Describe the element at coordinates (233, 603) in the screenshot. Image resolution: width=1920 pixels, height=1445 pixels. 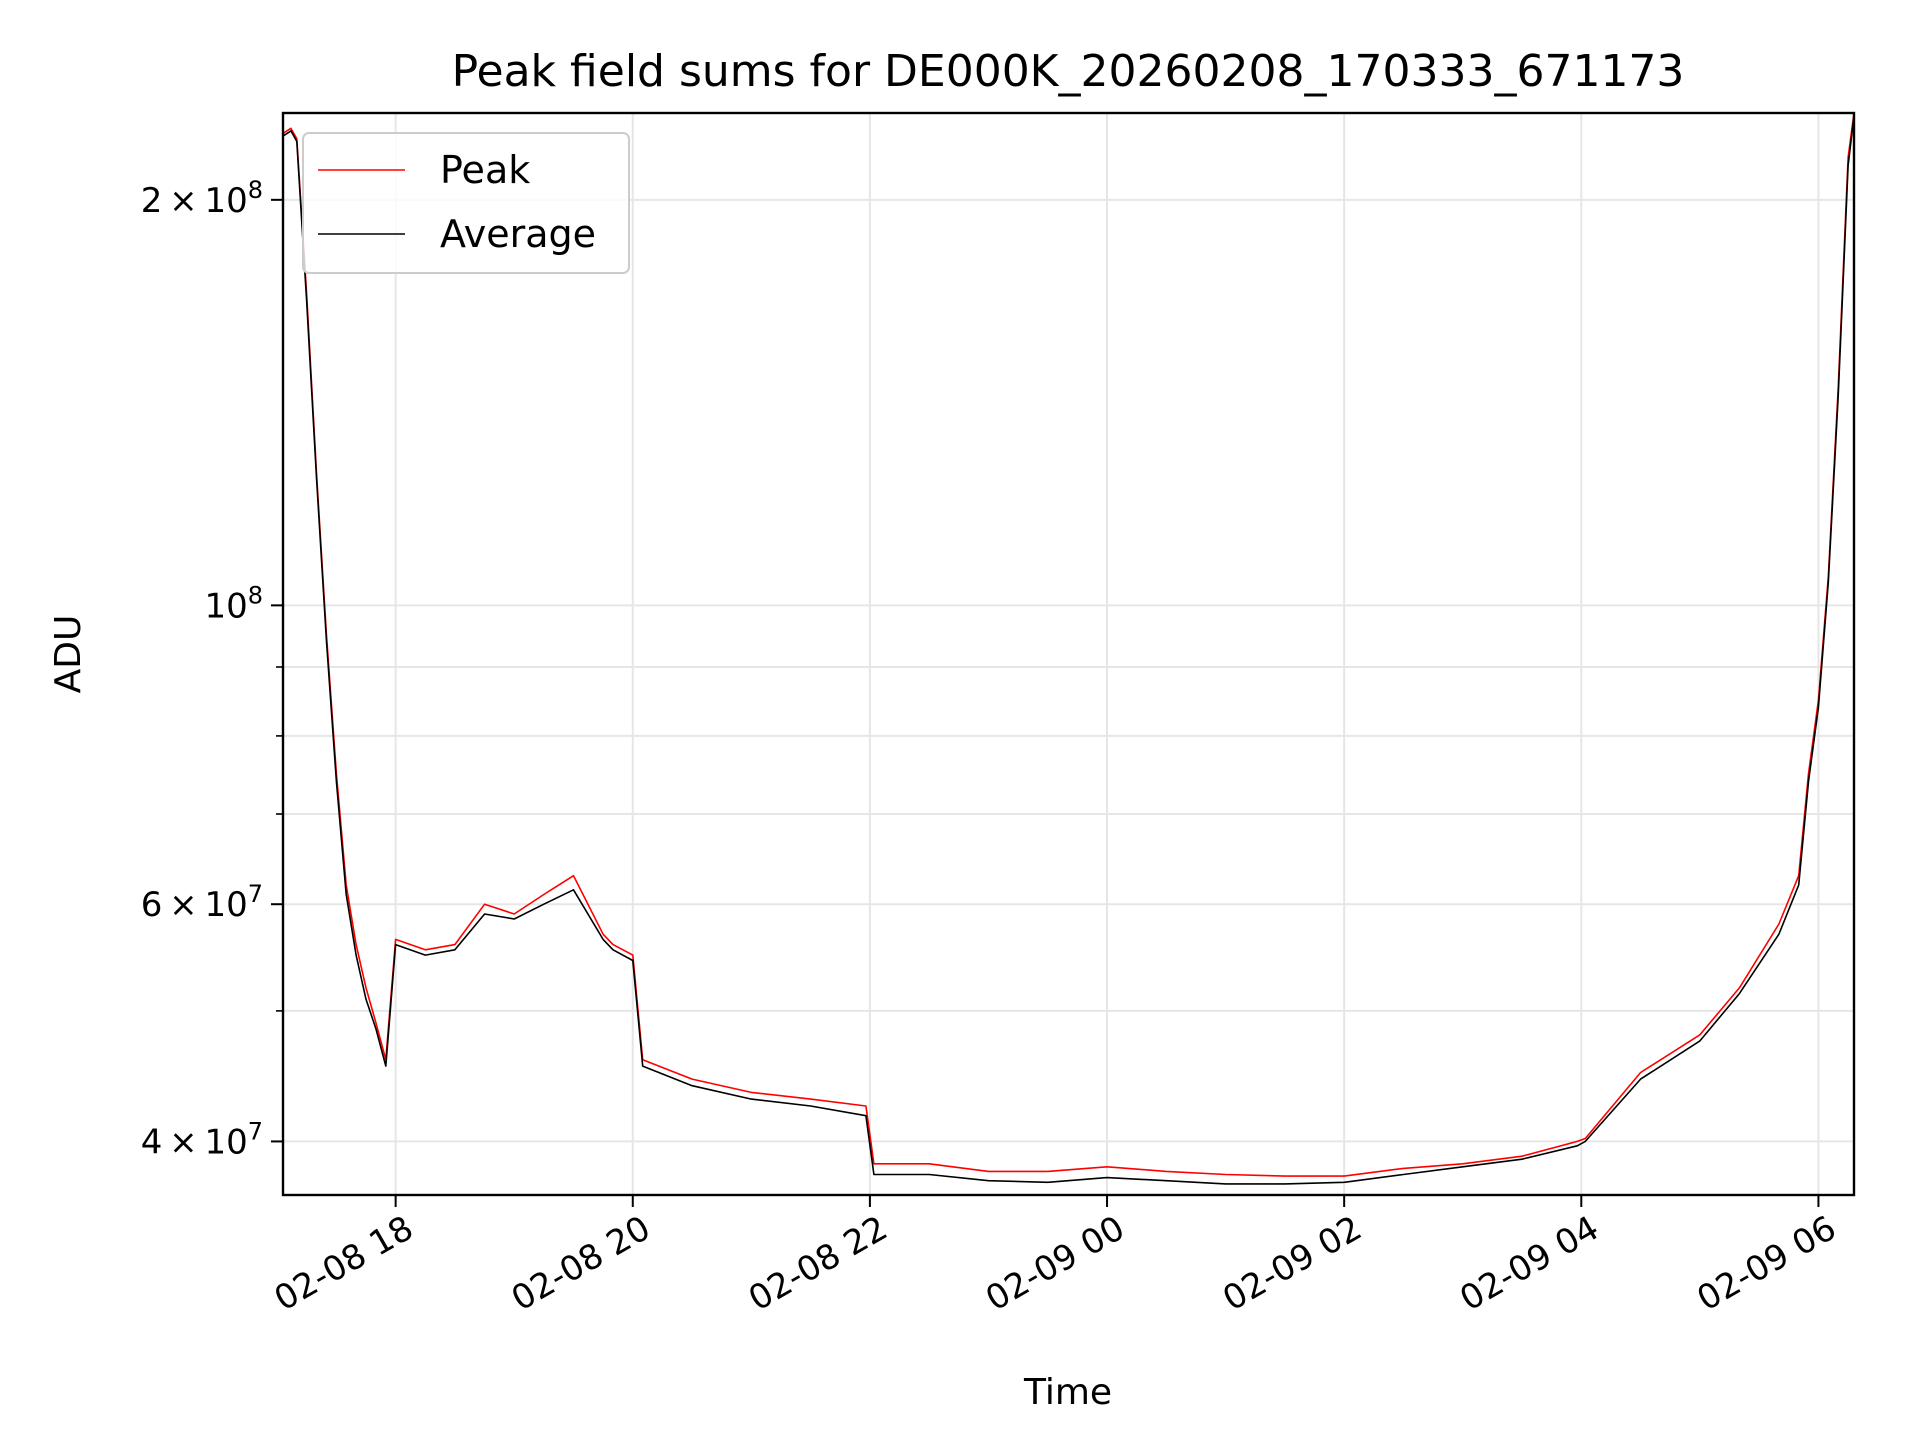
I see `y-tick-label: 108` at that location.